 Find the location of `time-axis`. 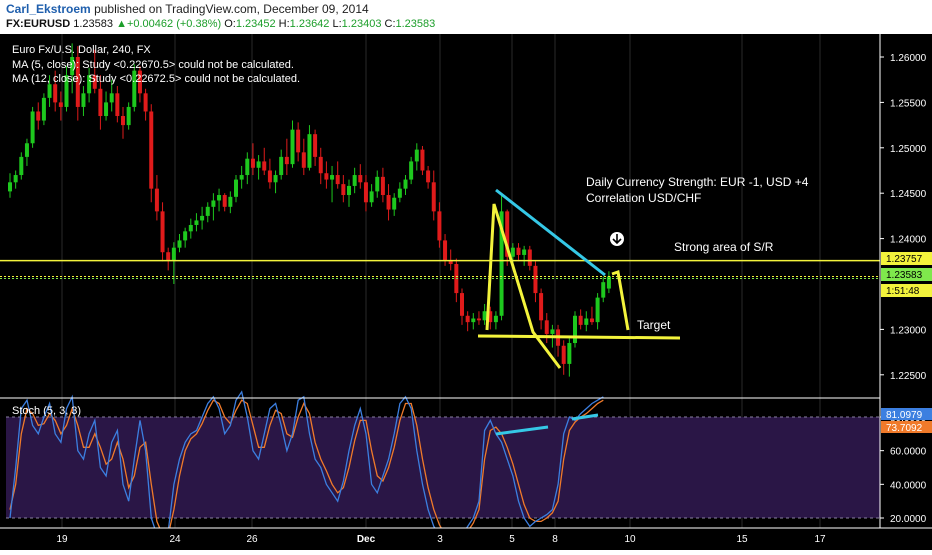

time-axis is located at coordinates (466, 539).